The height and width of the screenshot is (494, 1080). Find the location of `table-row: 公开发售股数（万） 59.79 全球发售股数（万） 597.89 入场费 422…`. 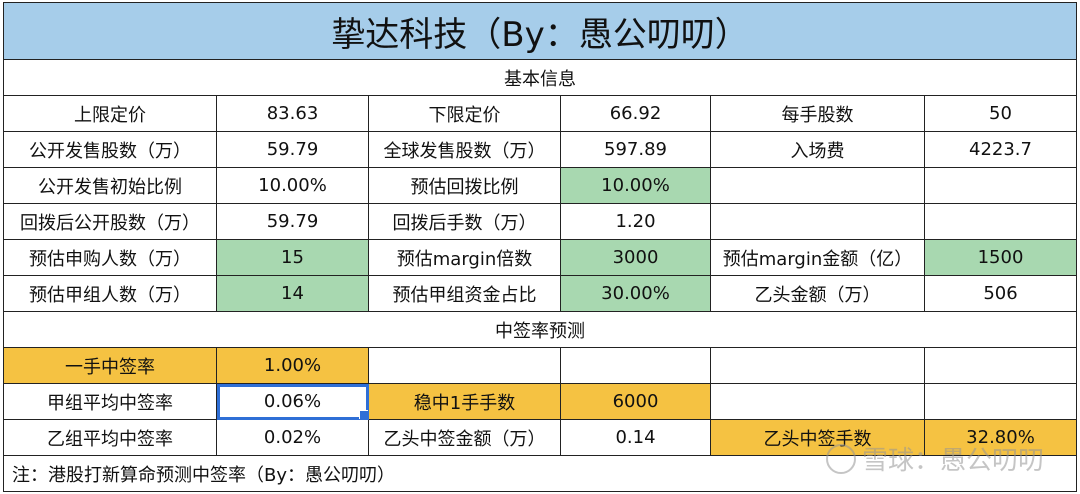

table-row: 公开发售股数（万） 59.79 全球发售股数（万） 597.89 入场费 422… is located at coordinates (540, 150).